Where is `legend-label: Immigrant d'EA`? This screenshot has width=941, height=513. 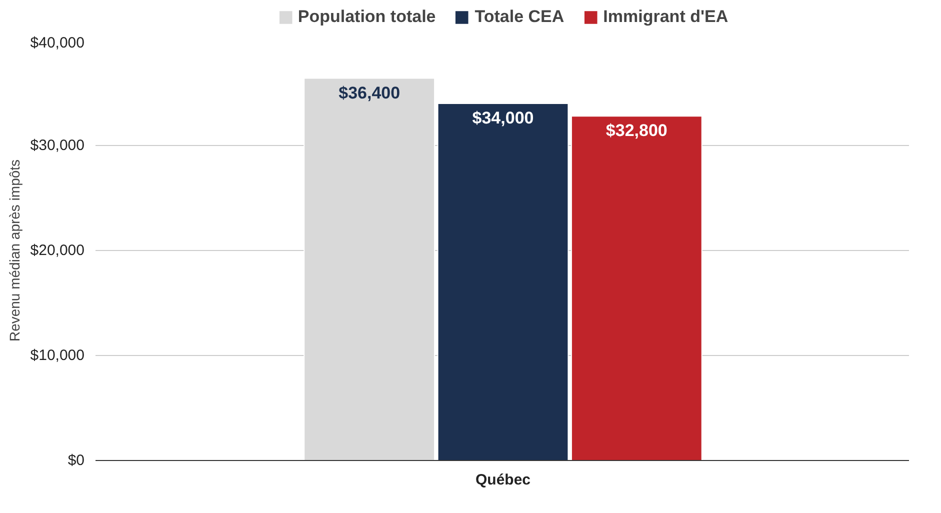
legend-label: Immigrant d'EA is located at coordinates (665, 17).